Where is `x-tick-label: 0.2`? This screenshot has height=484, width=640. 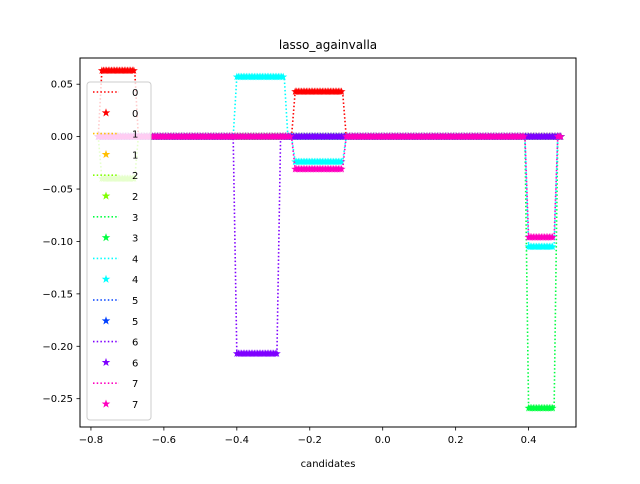 x-tick-label: 0.2 is located at coordinates (456, 440).